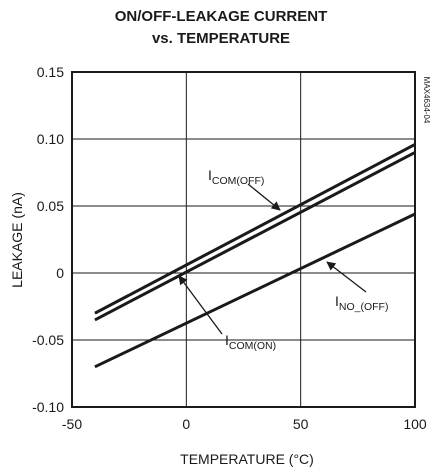 This screenshot has height=473, width=434. What do you see at coordinates (250, 342) in the screenshot?
I see `series-label-1: ICOM(ON)` at bounding box center [250, 342].